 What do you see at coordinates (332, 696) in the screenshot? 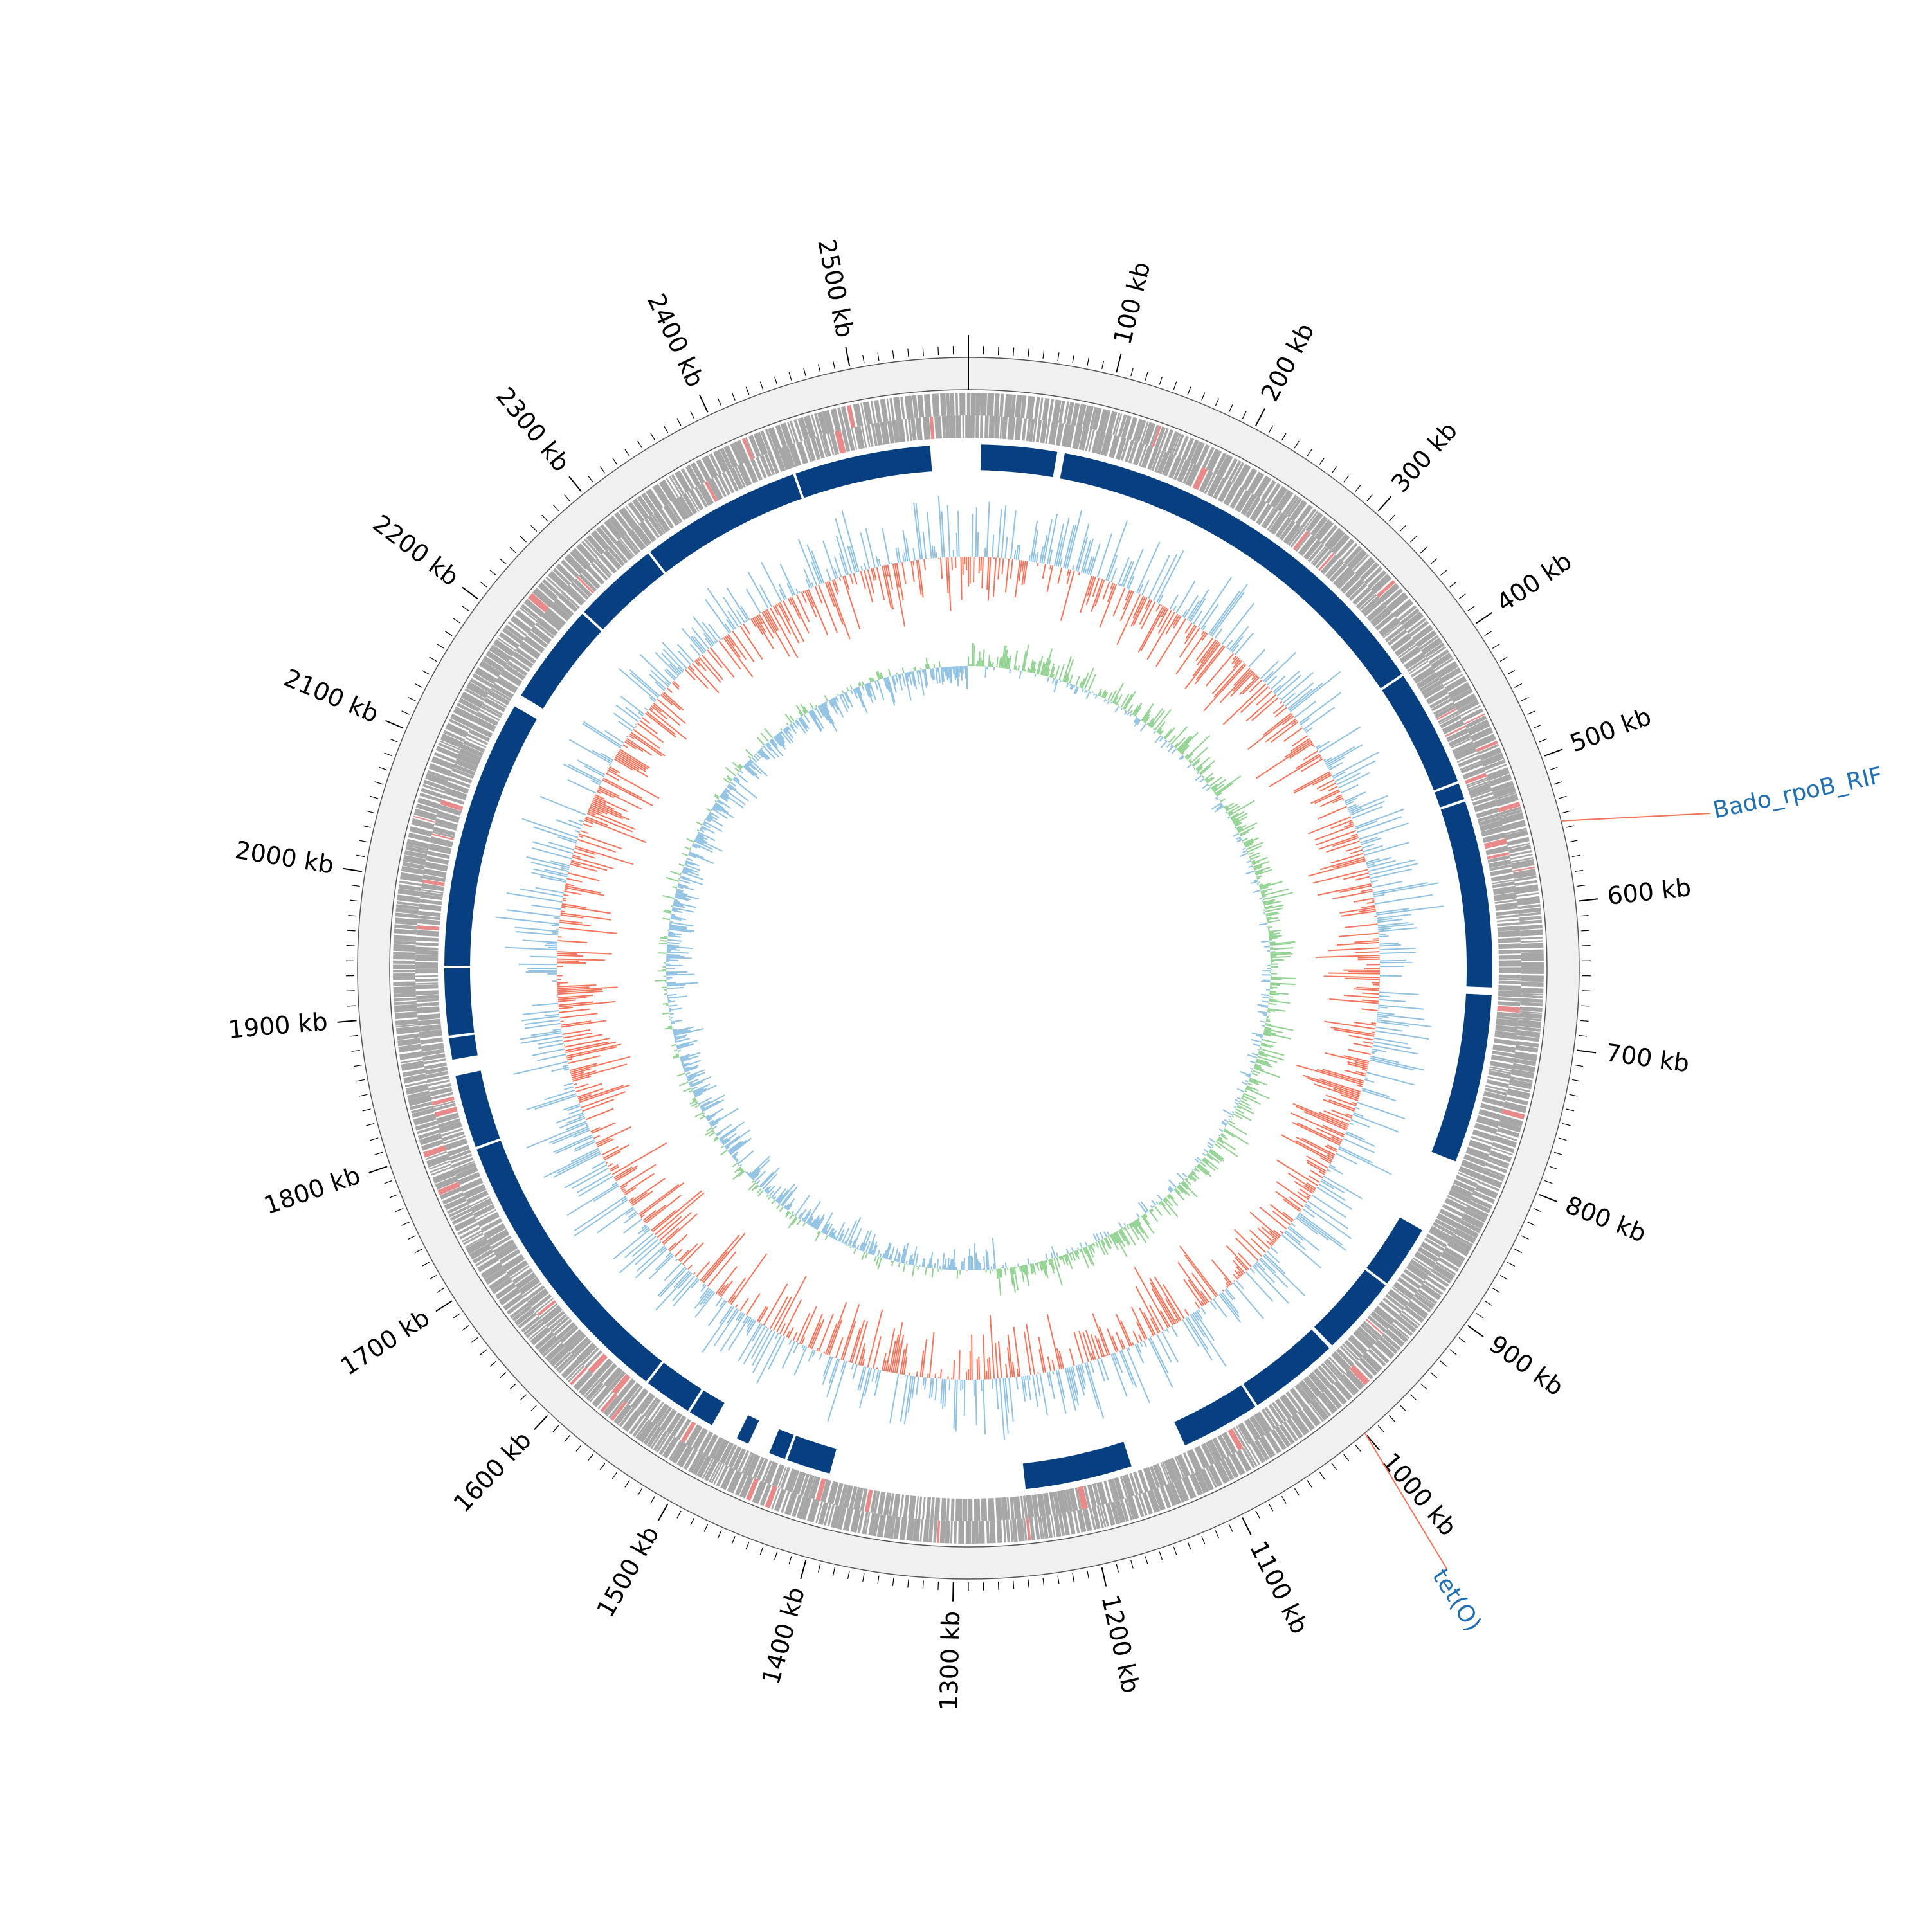
I see `tick-label: 2100 kb` at bounding box center [332, 696].